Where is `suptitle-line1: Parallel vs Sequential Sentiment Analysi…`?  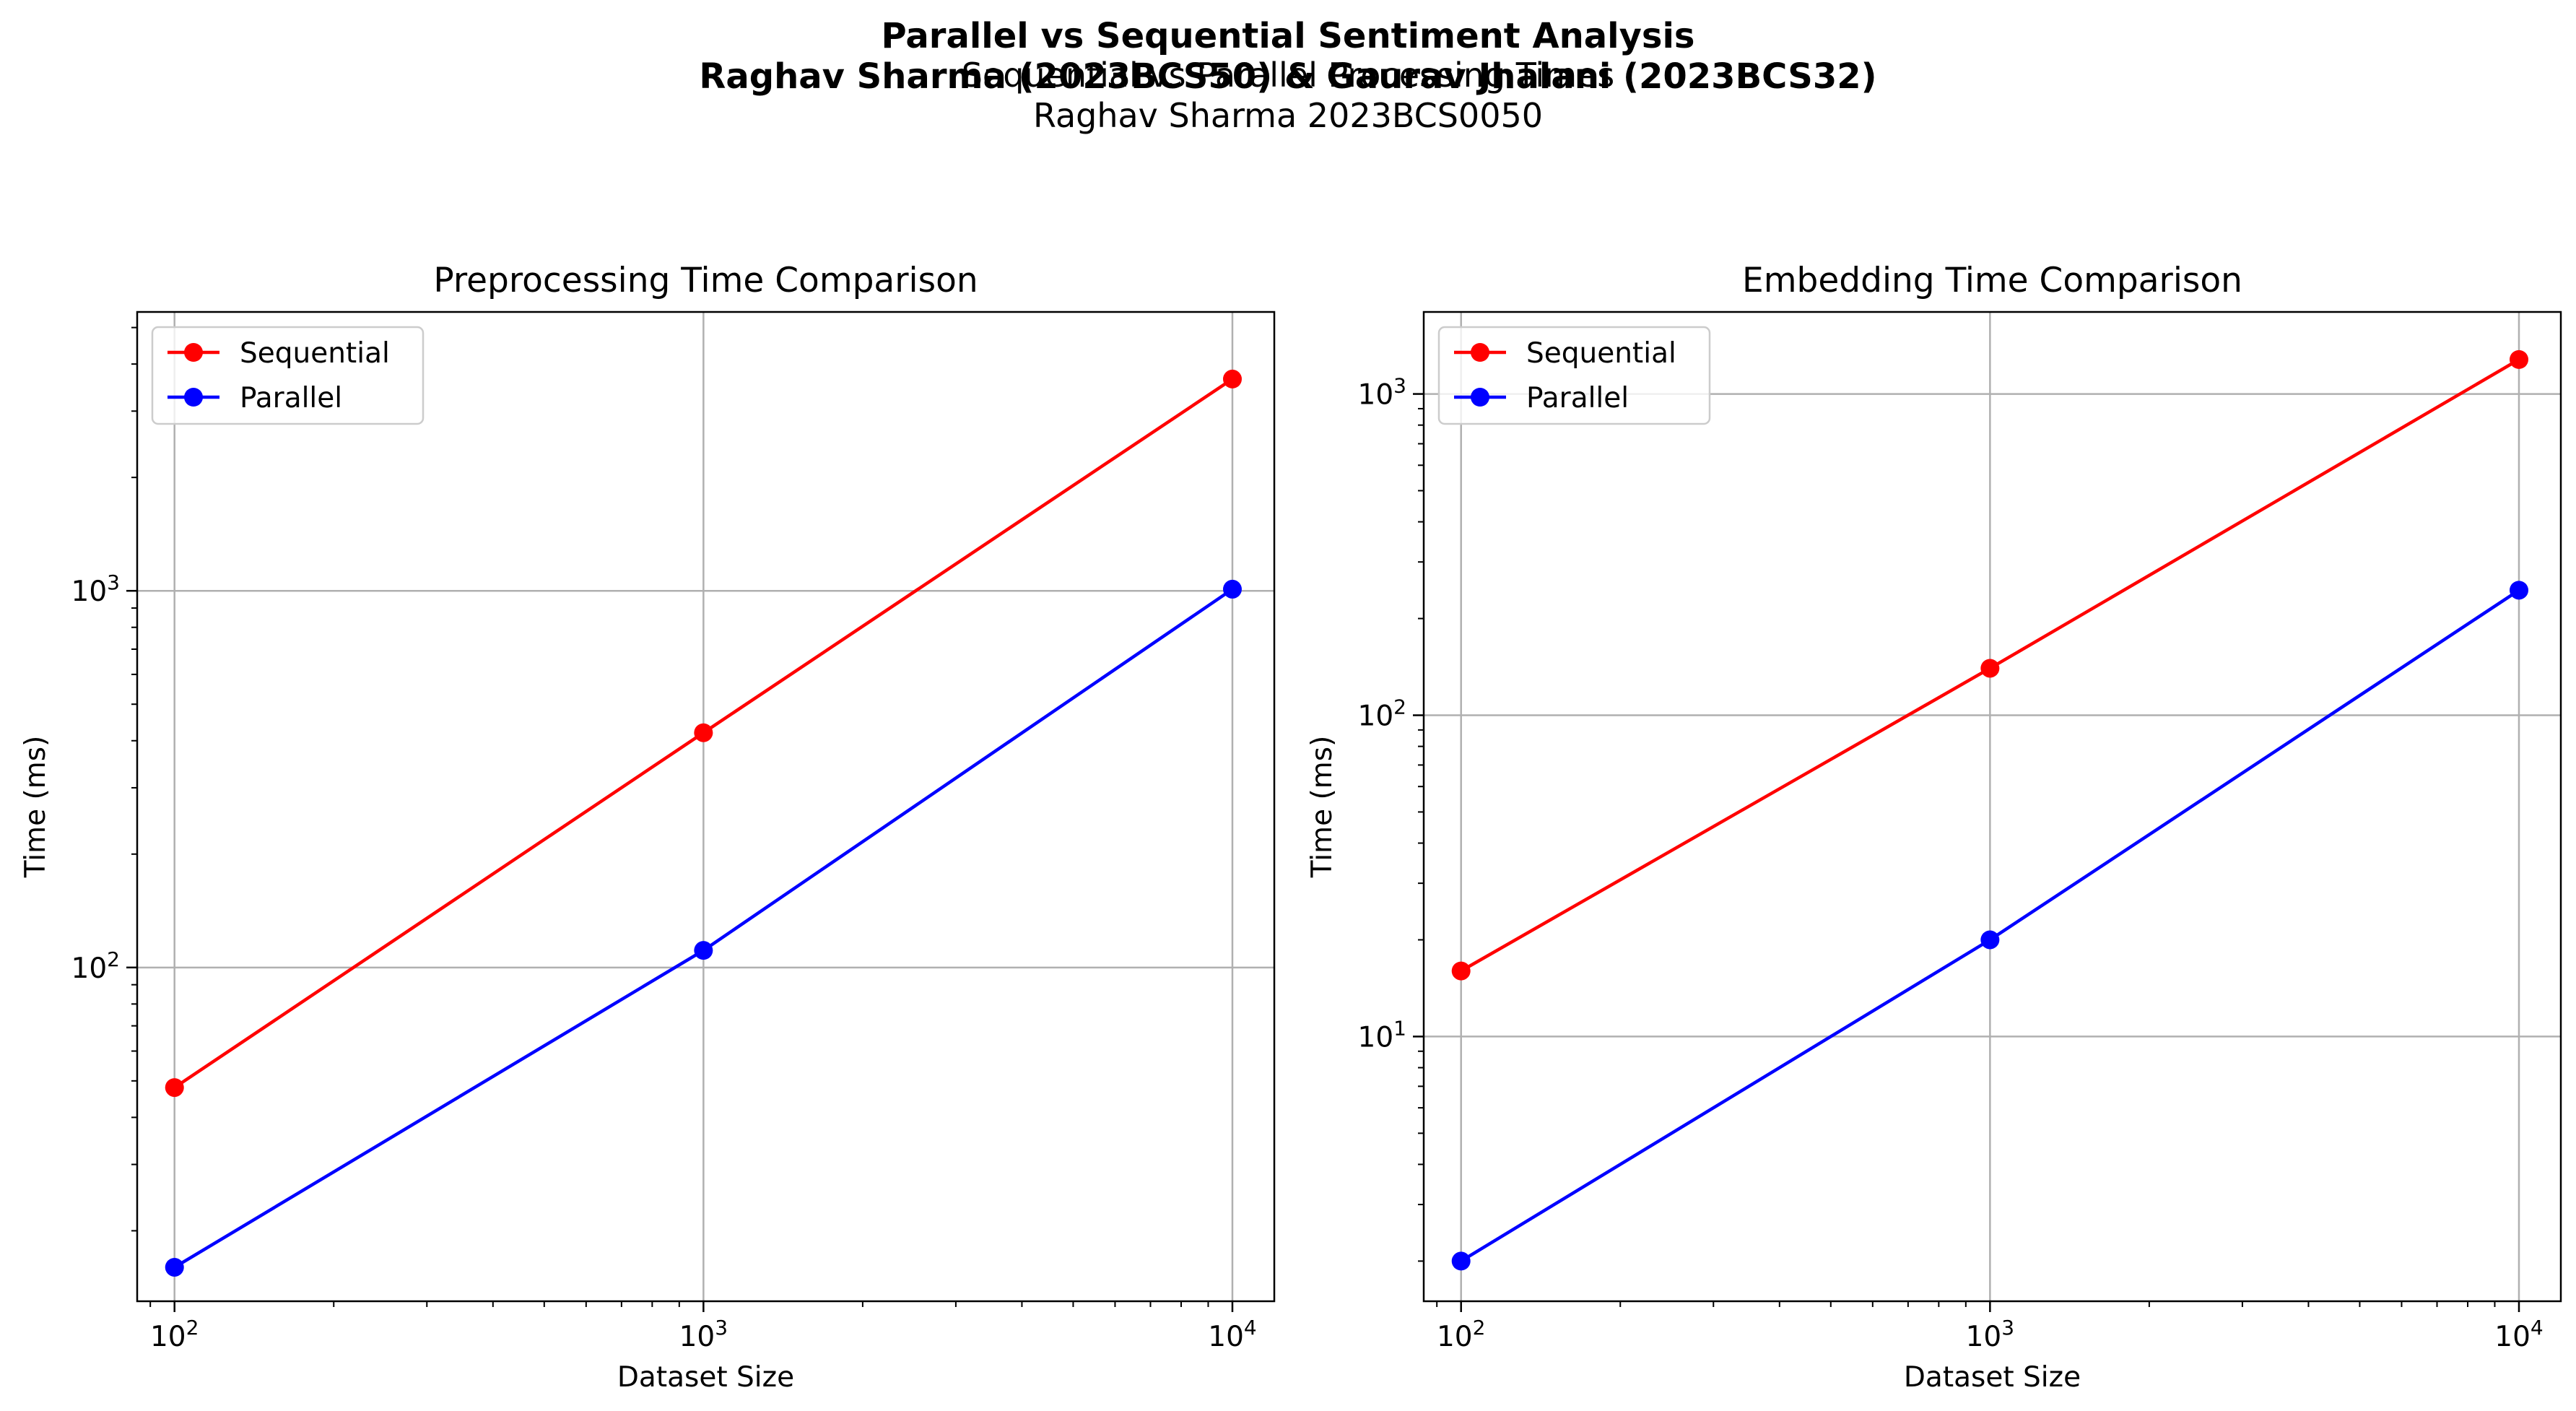 suptitle-line1: Parallel vs Sequential Sentiment Analysi… is located at coordinates (1287, 36).